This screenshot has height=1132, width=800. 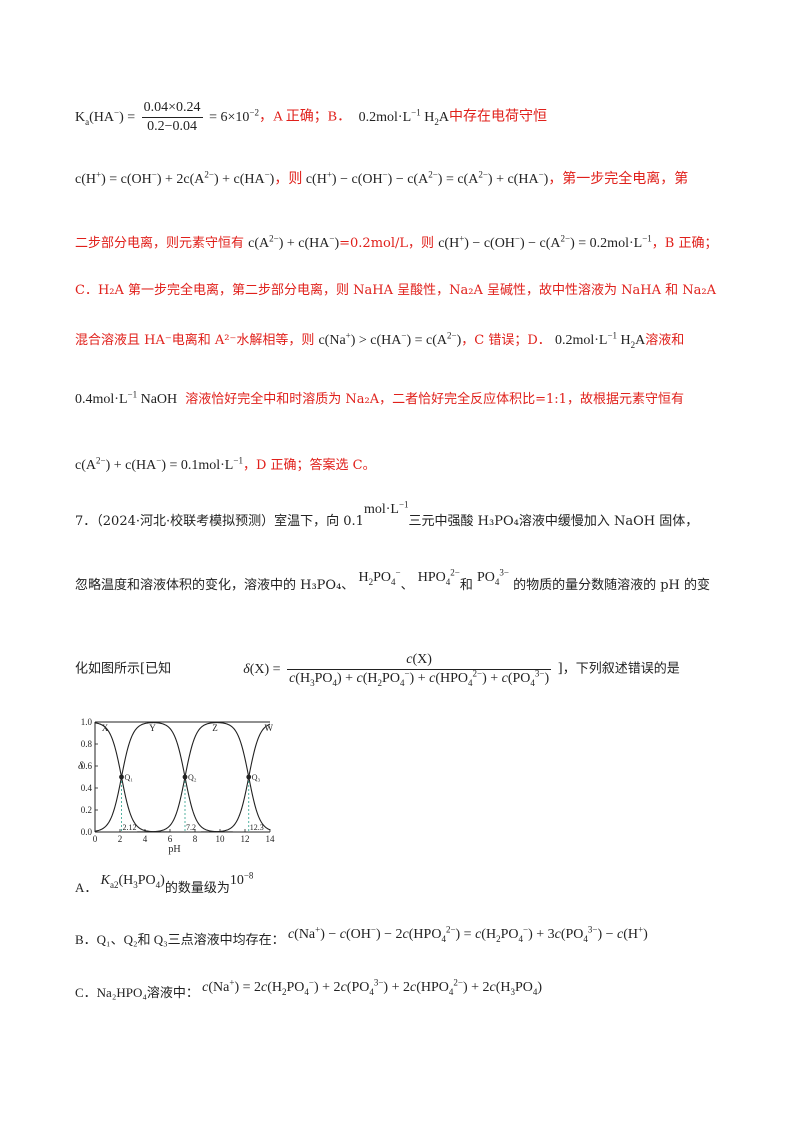 I want to click on option-a: A． Ka2(H3PO4)的数量级为10−8, so click(x=164, y=882).